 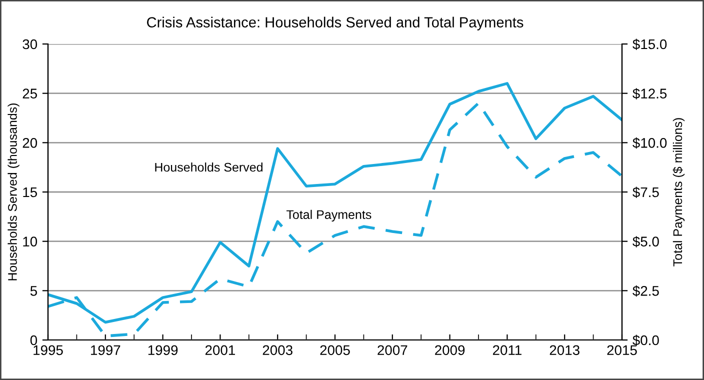 I want to click on y-tick-label: 15, so click(x=30, y=192).